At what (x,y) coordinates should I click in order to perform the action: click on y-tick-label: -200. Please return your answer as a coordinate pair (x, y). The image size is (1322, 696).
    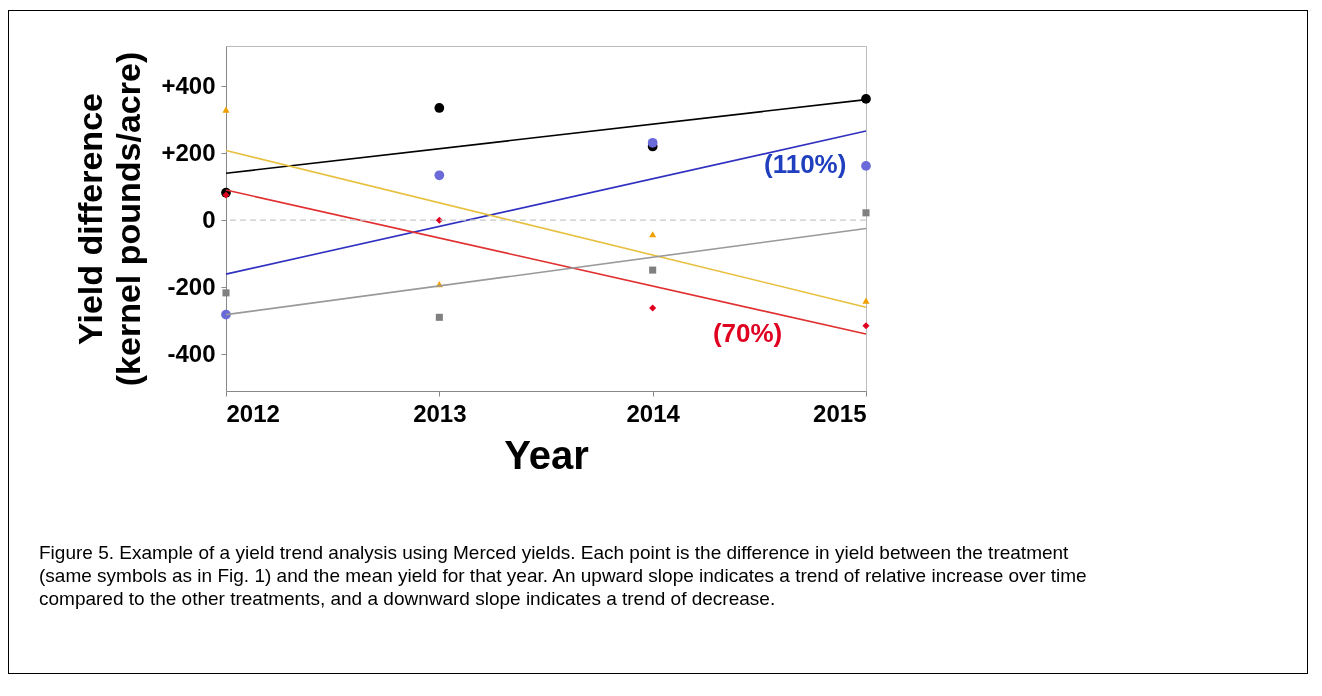
    Looking at the image, I should click on (191, 286).